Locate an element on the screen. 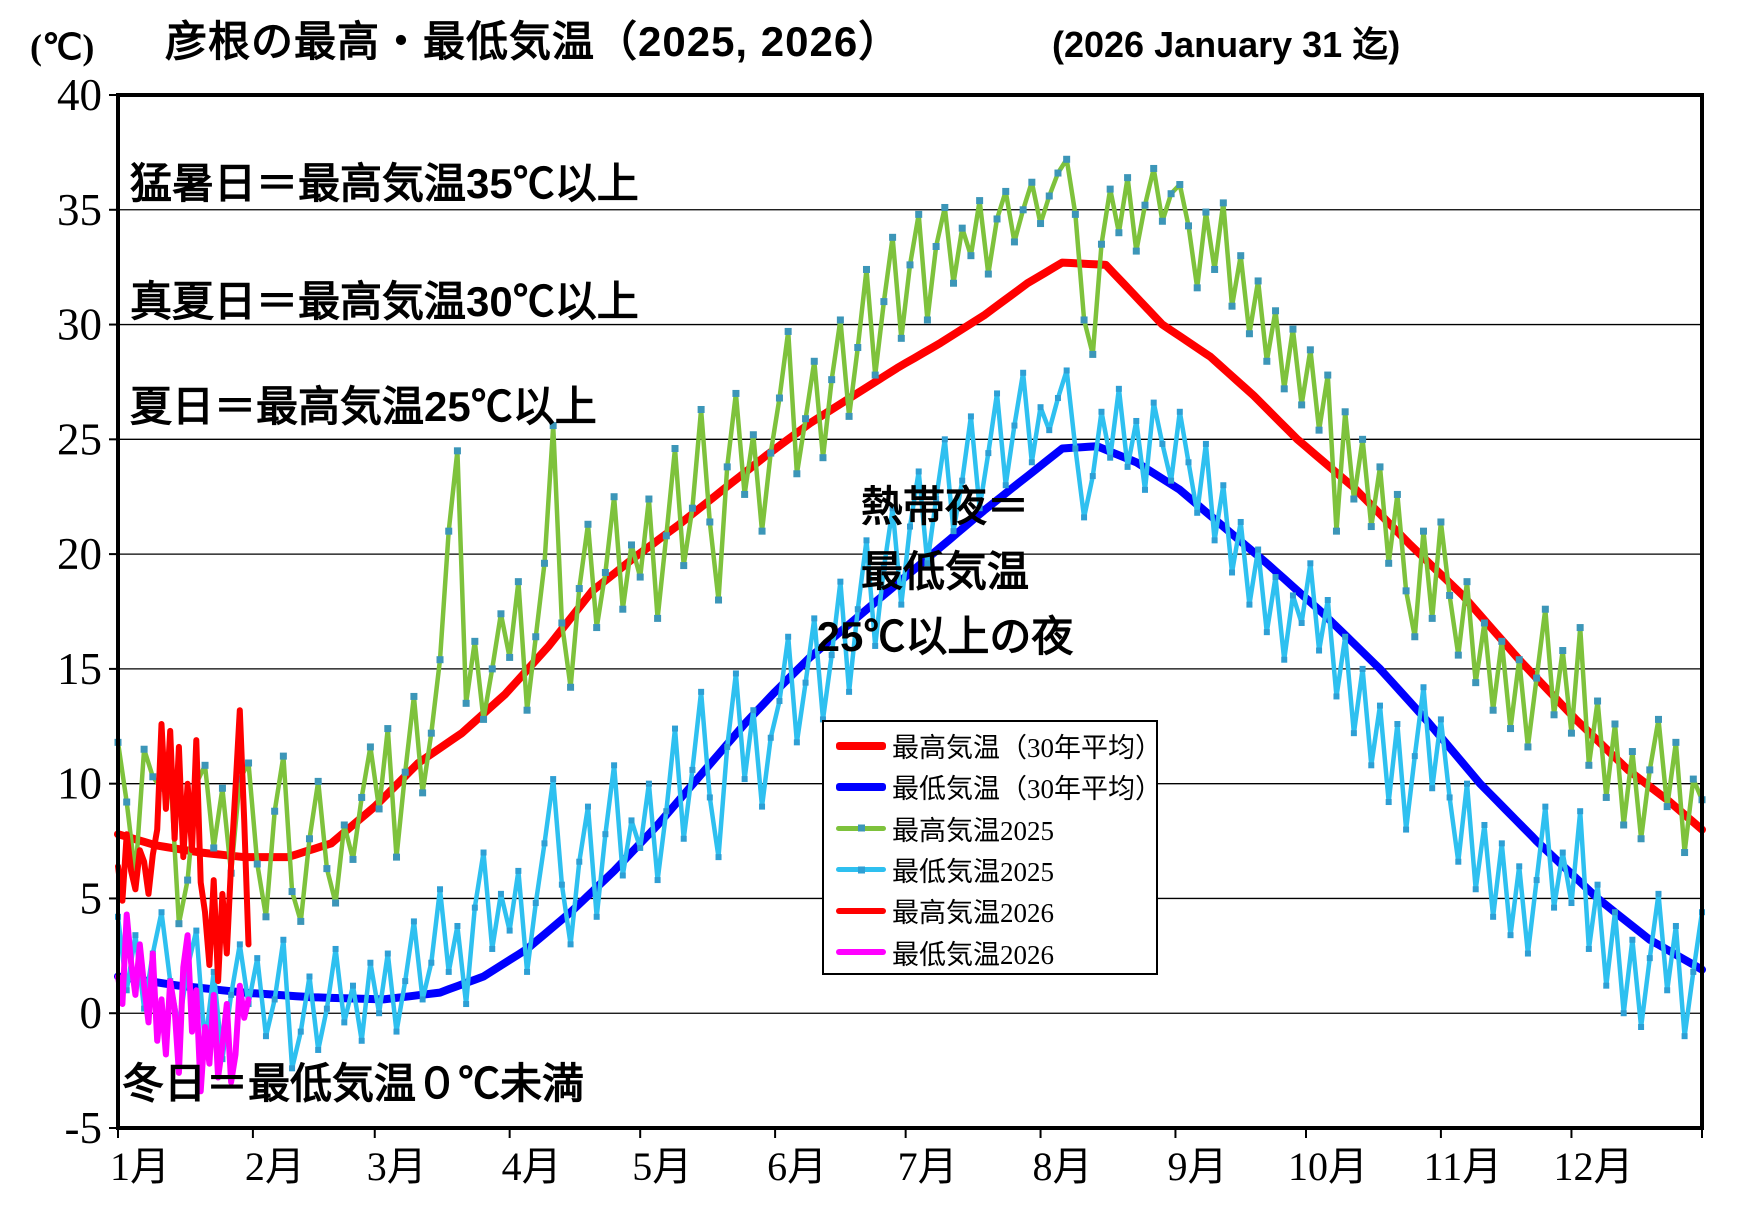 The width and height of the screenshot is (1737, 1226). annotation-nettaiya-line3: 25℃以上の夜 is located at coordinates (945, 636).